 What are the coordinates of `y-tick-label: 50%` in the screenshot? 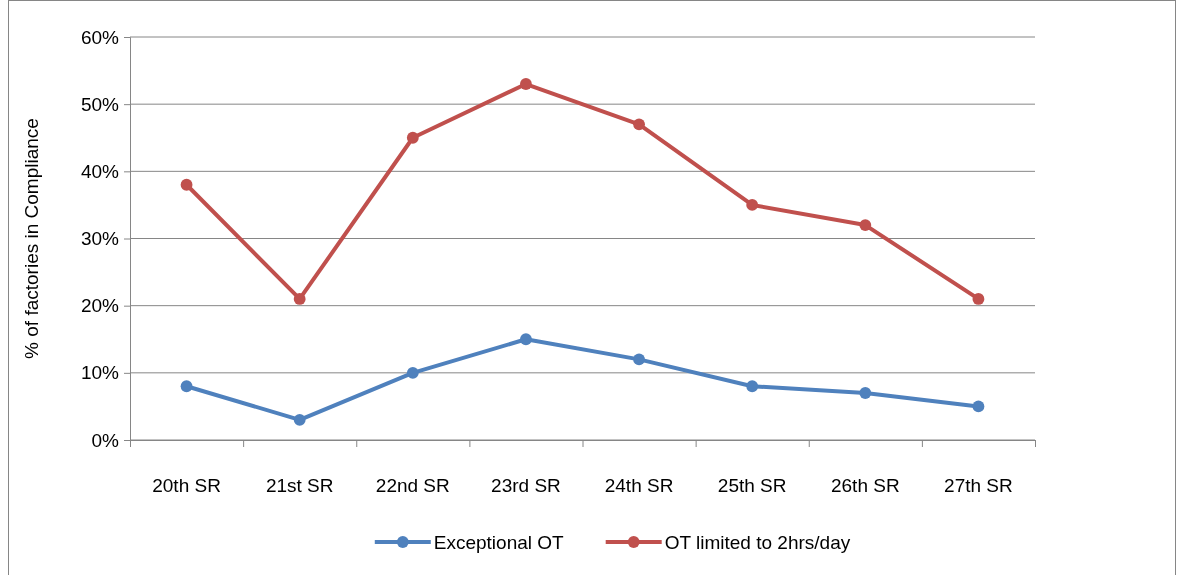 It's located at (100, 104).